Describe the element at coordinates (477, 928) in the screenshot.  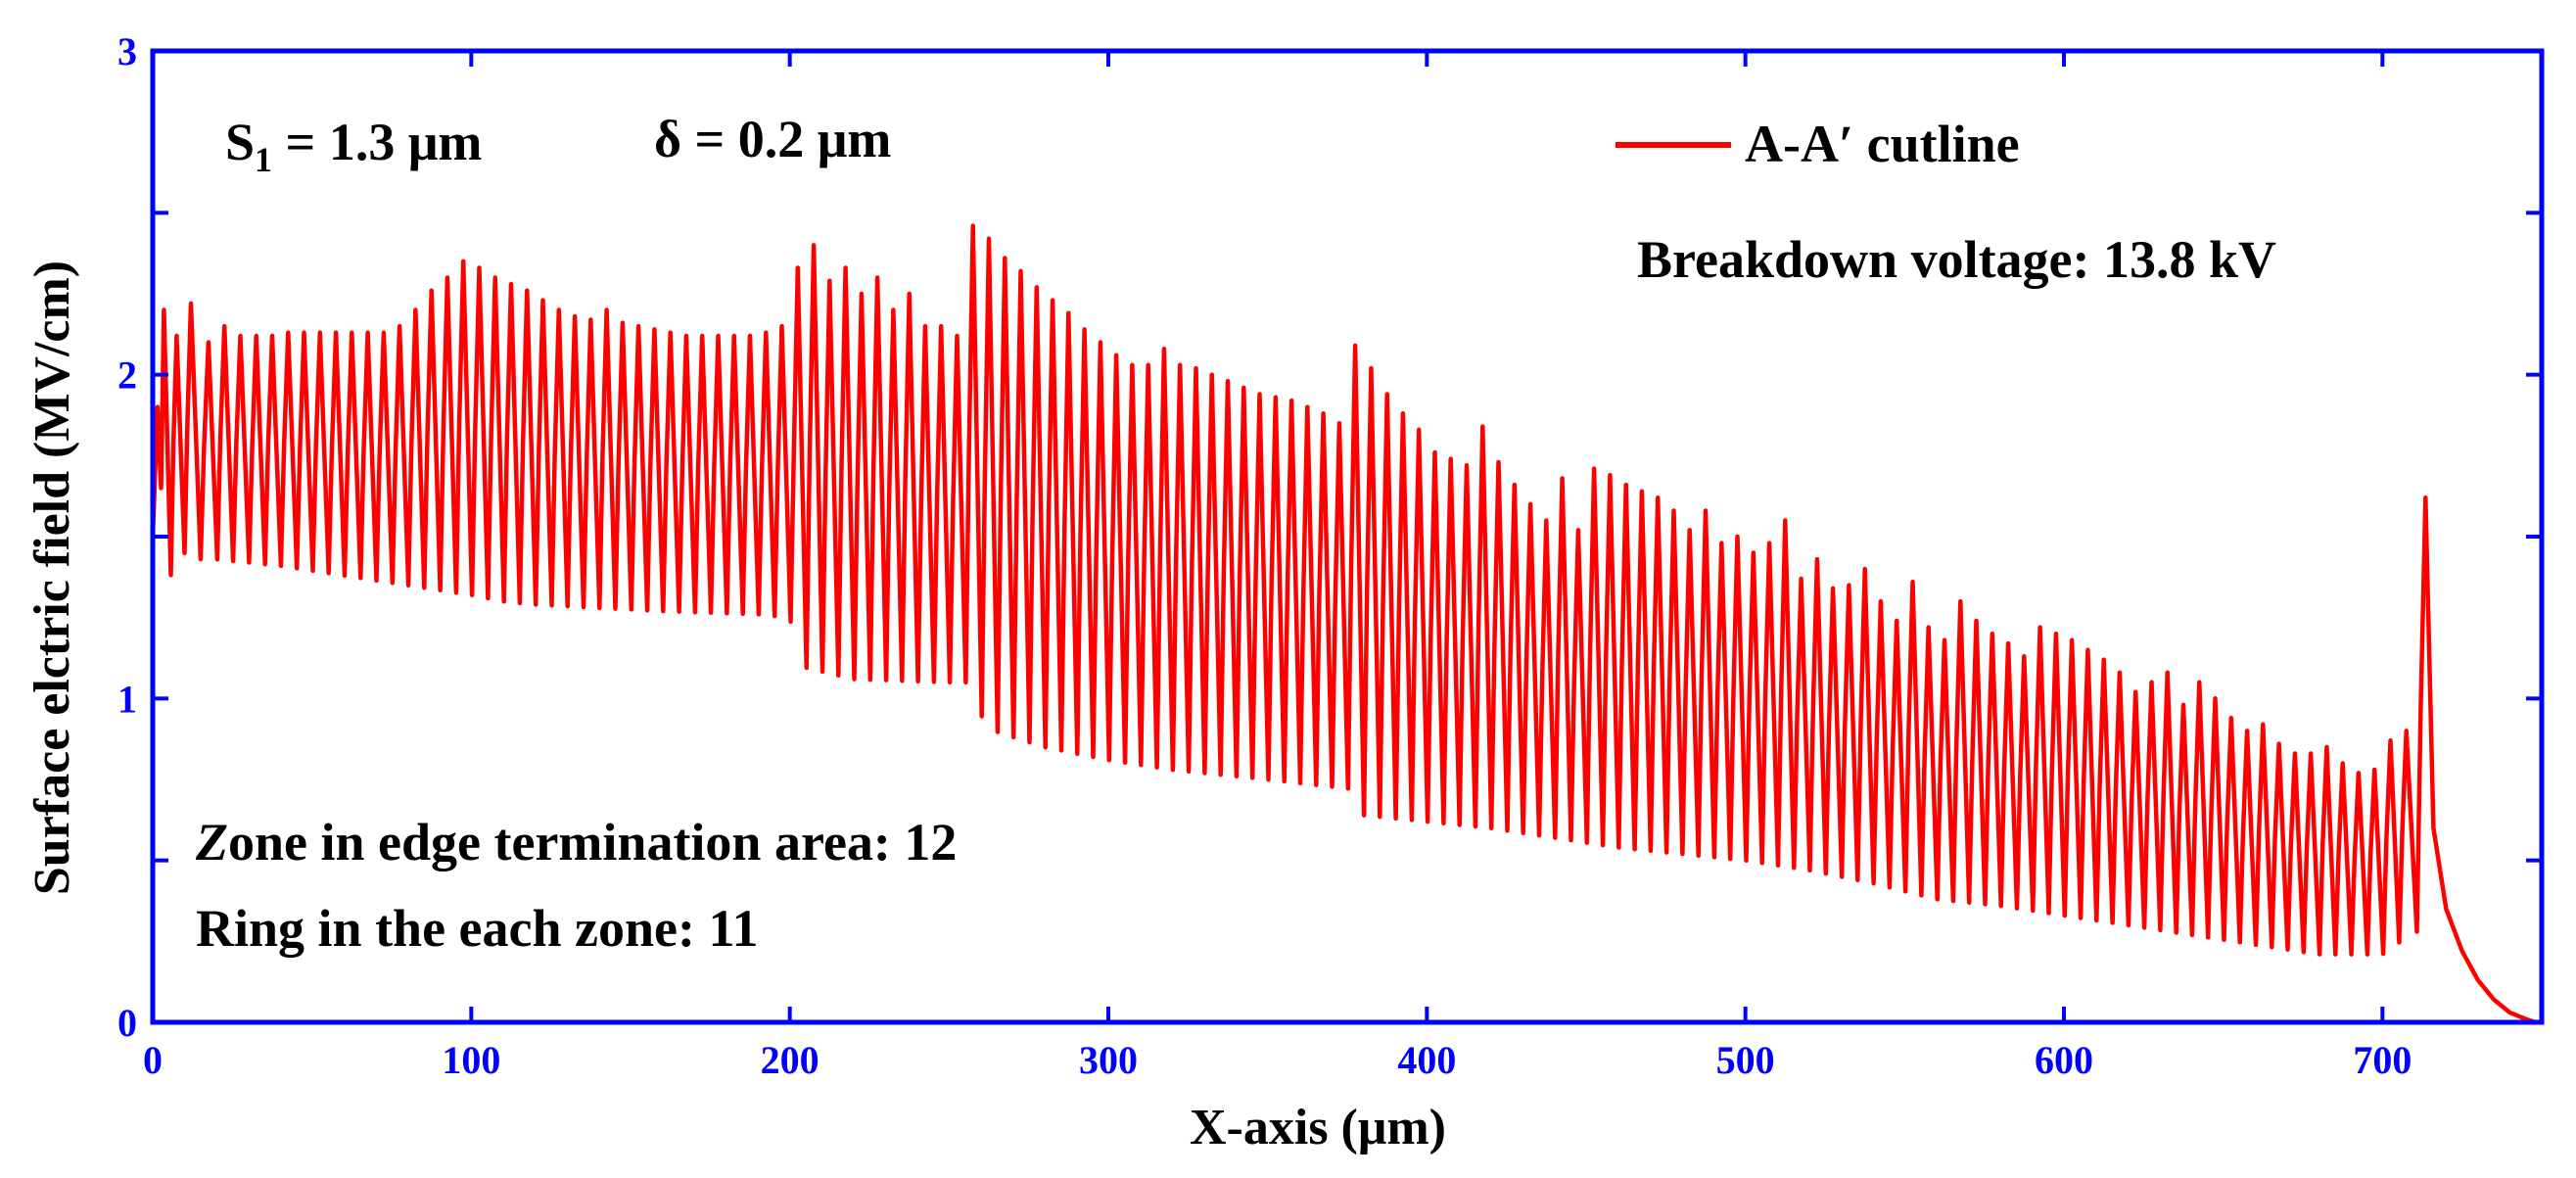
I see `ring-annotation: Ring in the each zone: 11` at that location.